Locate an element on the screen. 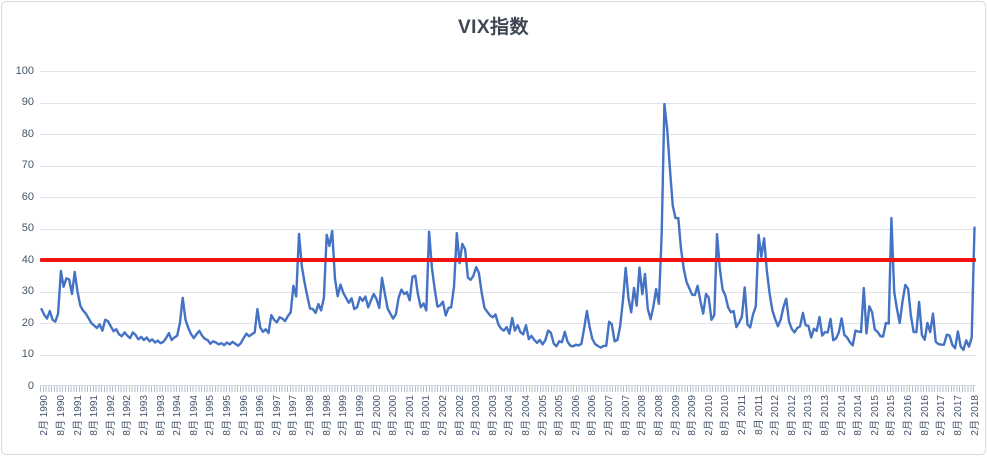  x-axis-label: 8月 2004 is located at coordinates (526, 415).